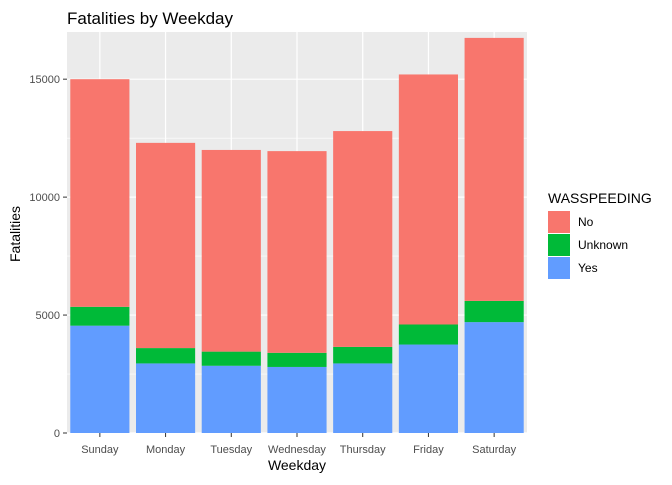  What do you see at coordinates (231, 358) in the screenshot?
I see `bar-segment-unknown-tuesday` at bounding box center [231, 358].